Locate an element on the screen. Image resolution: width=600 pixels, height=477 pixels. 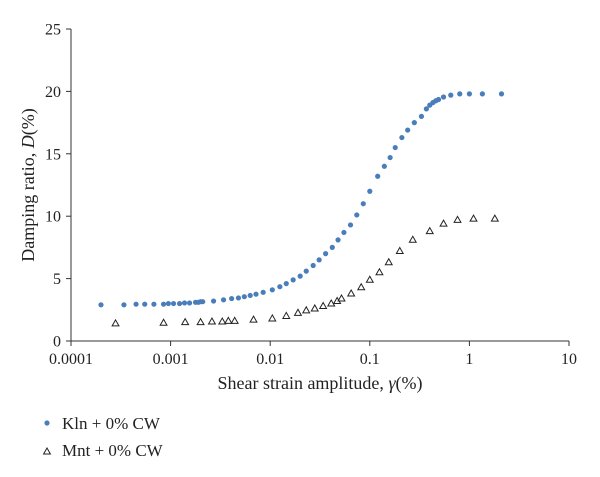
y-tick-label: 10 is located at coordinates (53, 217).